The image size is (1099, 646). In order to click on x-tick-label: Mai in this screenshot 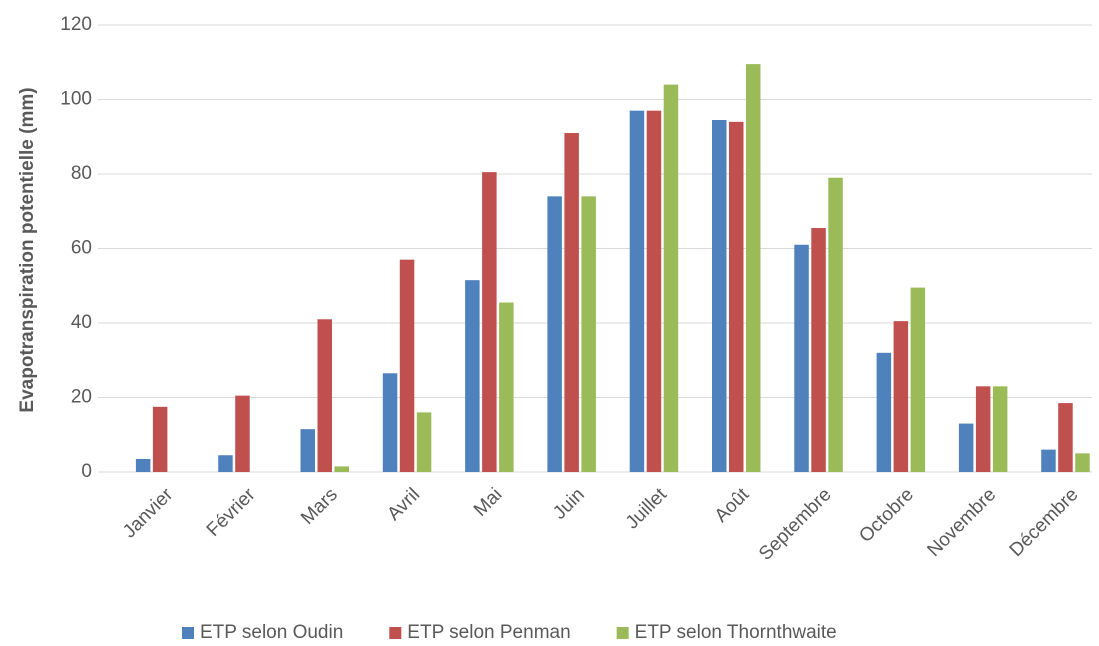, I will do `click(488, 502)`.